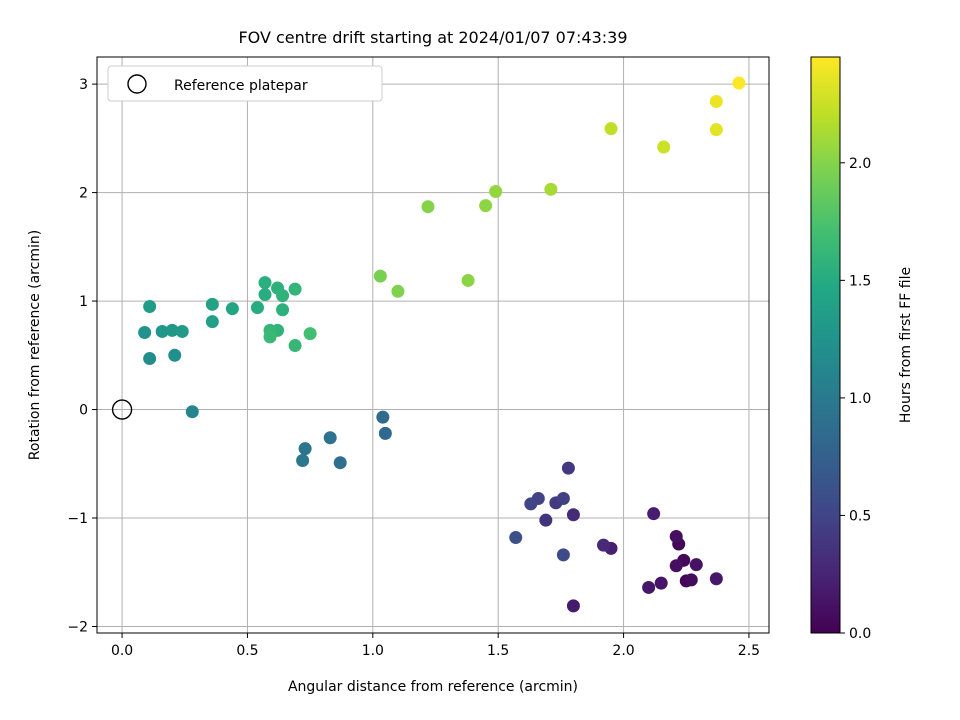  I want to click on colorbar: 0.0 0.5 1.0 1.5 2.0 Hours from first FF file, so click(862, 349).